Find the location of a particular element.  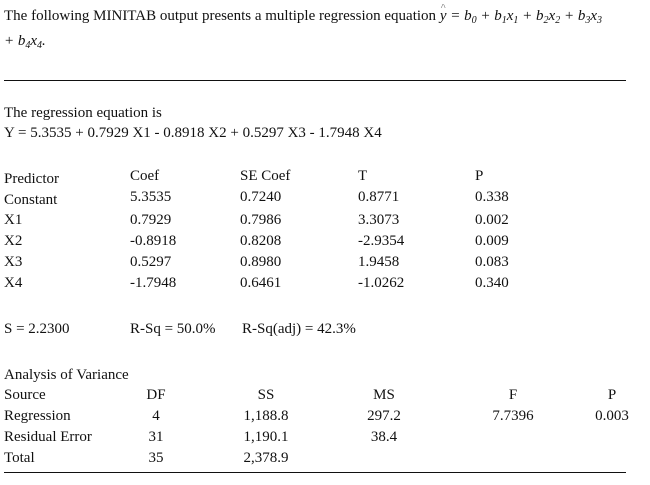

col-header: SE Coef is located at coordinates (265, 176).